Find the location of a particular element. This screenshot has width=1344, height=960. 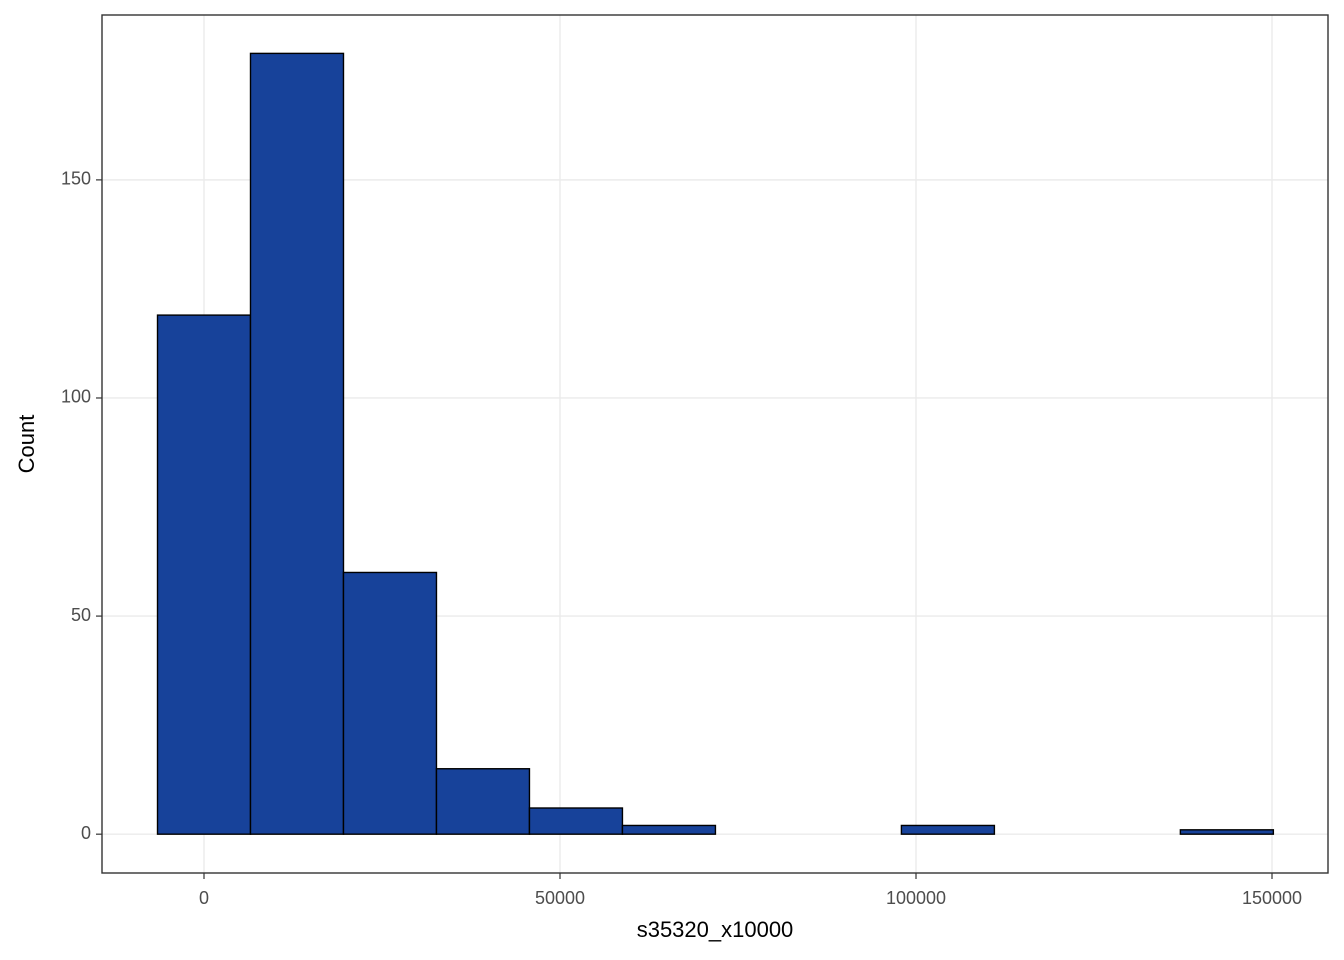

x-axis-title: s35320_x10000 is located at coordinates (715, 929).